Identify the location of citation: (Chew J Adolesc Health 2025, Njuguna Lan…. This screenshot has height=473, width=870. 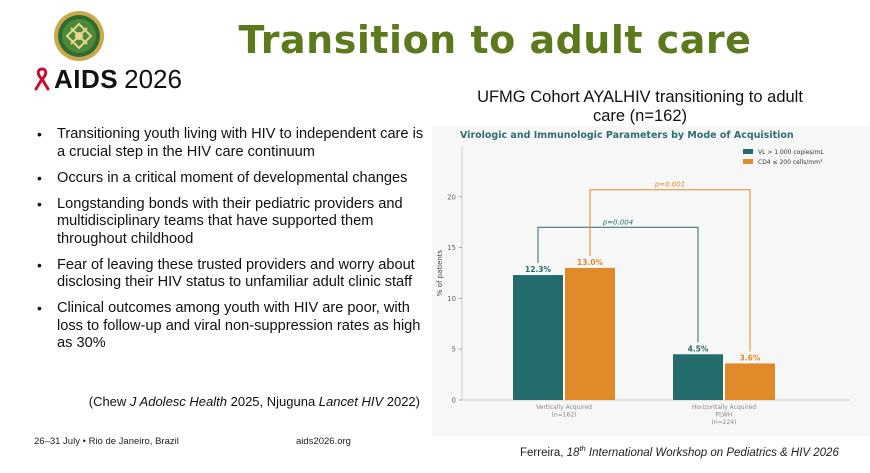
(254, 401).